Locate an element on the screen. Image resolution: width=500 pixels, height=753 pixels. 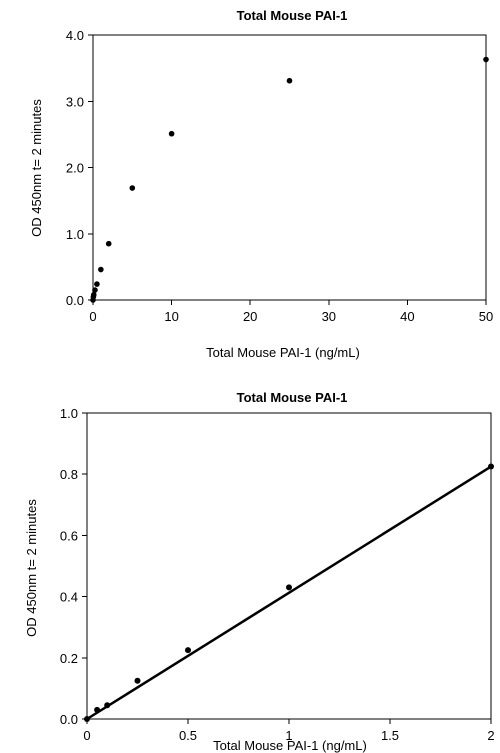
chart-2-y-tick-label: 0.6 is located at coordinates (69, 535).